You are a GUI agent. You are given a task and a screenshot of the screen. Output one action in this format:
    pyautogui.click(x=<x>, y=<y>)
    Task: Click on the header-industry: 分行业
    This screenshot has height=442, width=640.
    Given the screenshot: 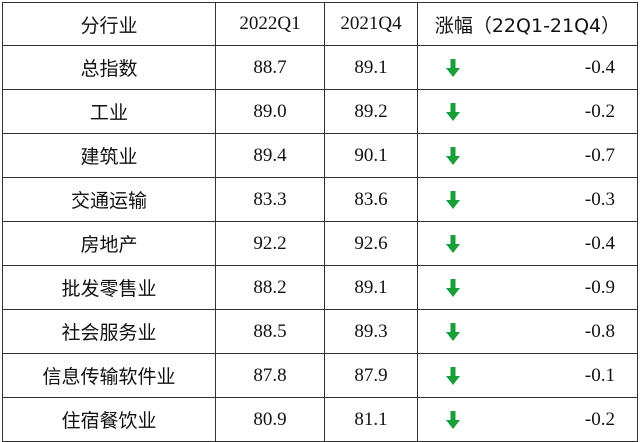 What is the action you would take?
    pyautogui.click(x=109, y=24)
    